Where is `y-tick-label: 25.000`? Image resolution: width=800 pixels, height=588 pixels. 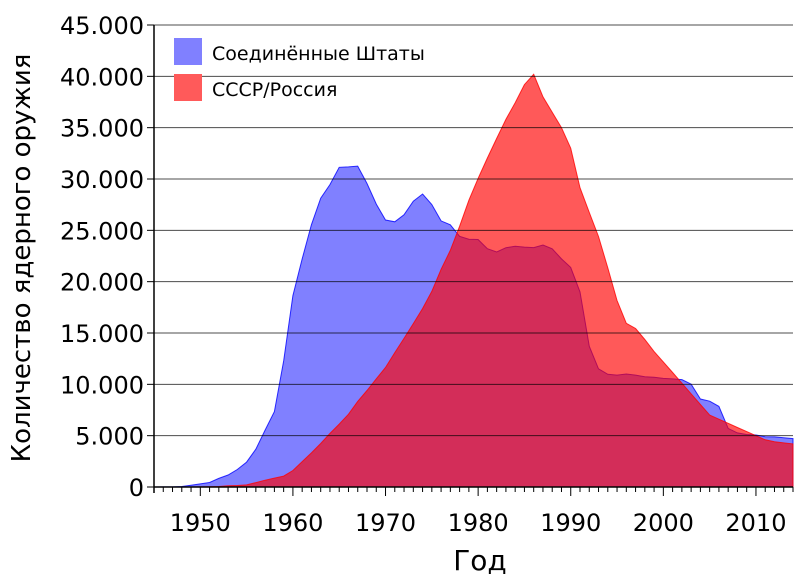 y-tick-label: 25.000 is located at coordinates (102, 231).